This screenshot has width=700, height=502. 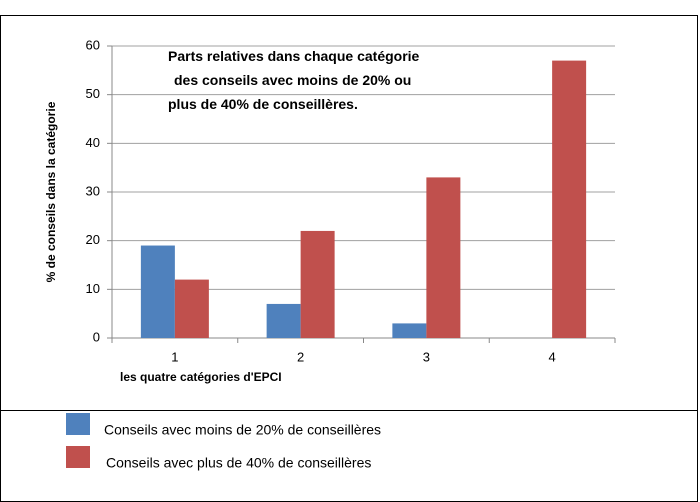 I want to click on y-tick-label: 10, so click(x=93, y=288).